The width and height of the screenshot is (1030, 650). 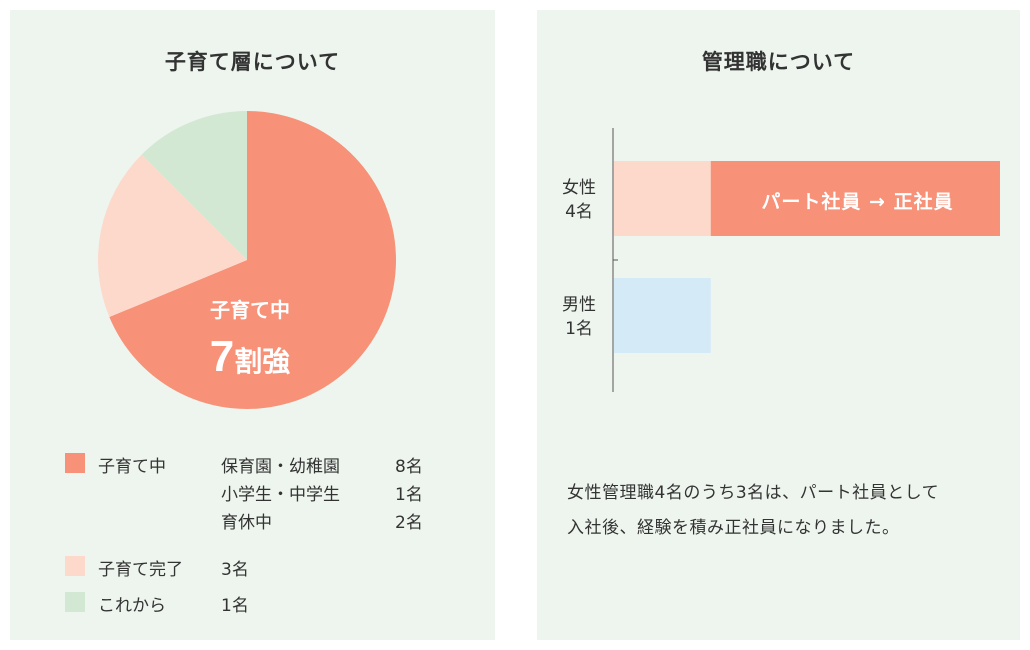 I want to click on legend-detail-count: 8名, so click(x=409, y=467).